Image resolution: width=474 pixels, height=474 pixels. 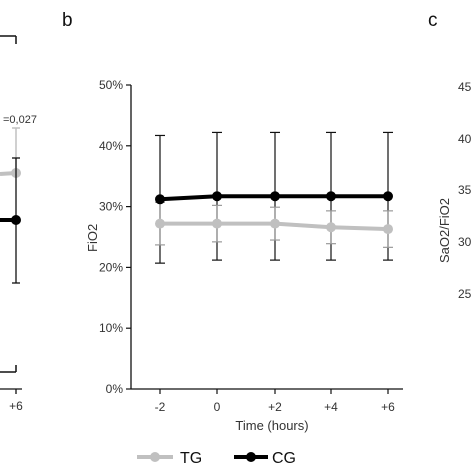 I want to click on panel-a-cg-point, so click(x=16, y=220).